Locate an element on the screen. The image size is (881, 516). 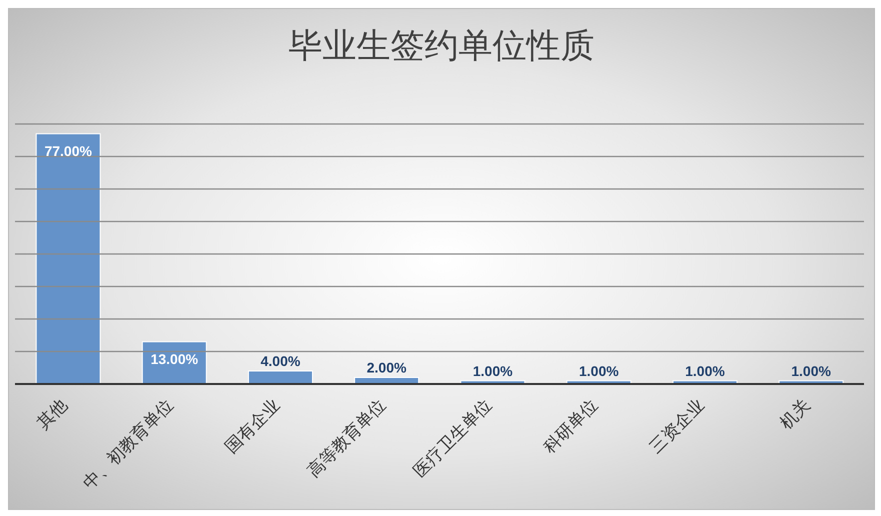
chart-title: 毕业生签约单位性质 is located at coordinates (442, 46).